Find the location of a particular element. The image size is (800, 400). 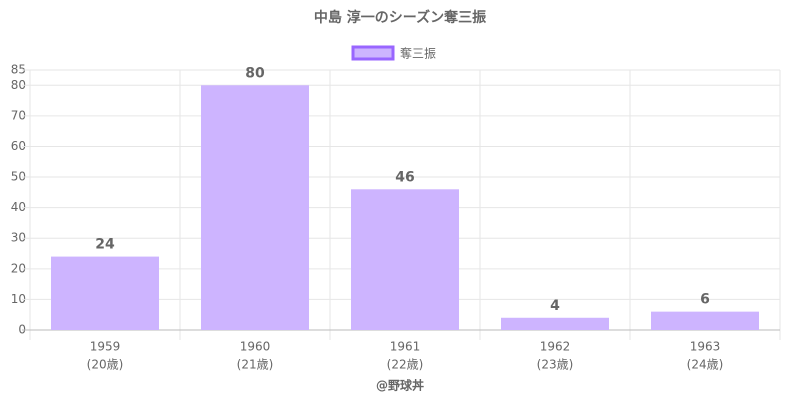

x-axis-title: @野球丼 is located at coordinates (400, 385).